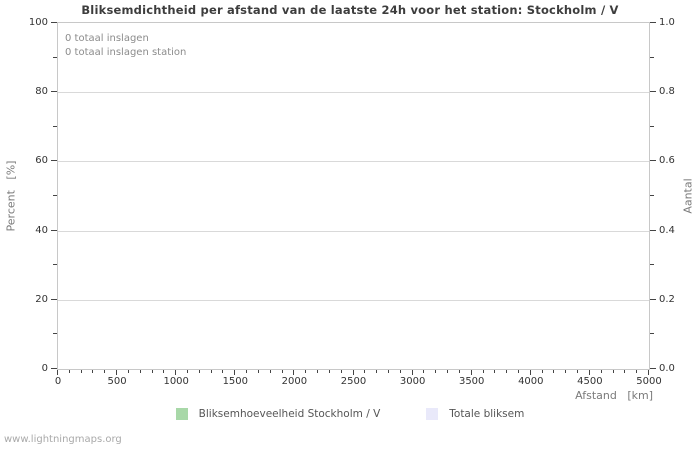  Describe the element at coordinates (126, 52) in the screenshot. I see `annotation-total-strikes-station: 0 totaal inslagen station` at that location.